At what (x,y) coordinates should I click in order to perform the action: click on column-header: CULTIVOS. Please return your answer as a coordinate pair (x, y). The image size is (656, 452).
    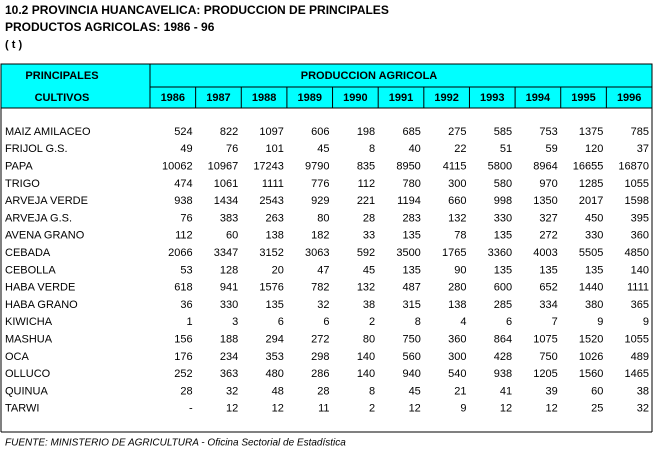
    Looking at the image, I should click on (62, 98).